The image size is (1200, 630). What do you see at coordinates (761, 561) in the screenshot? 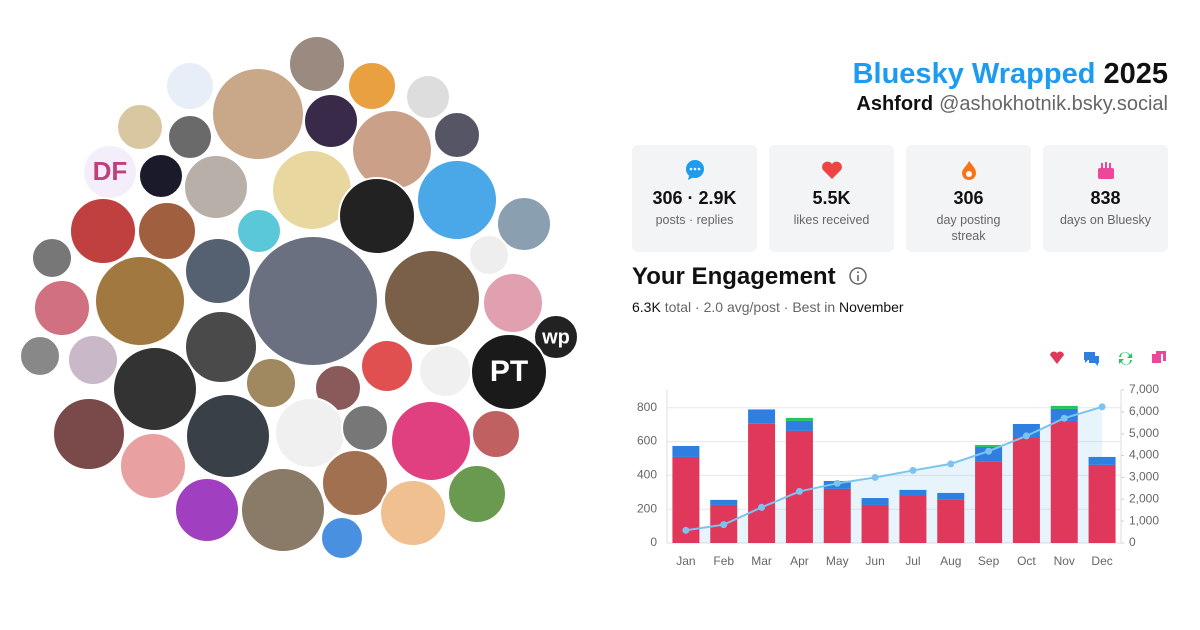
I see `x-tick-label: Mar` at bounding box center [761, 561].